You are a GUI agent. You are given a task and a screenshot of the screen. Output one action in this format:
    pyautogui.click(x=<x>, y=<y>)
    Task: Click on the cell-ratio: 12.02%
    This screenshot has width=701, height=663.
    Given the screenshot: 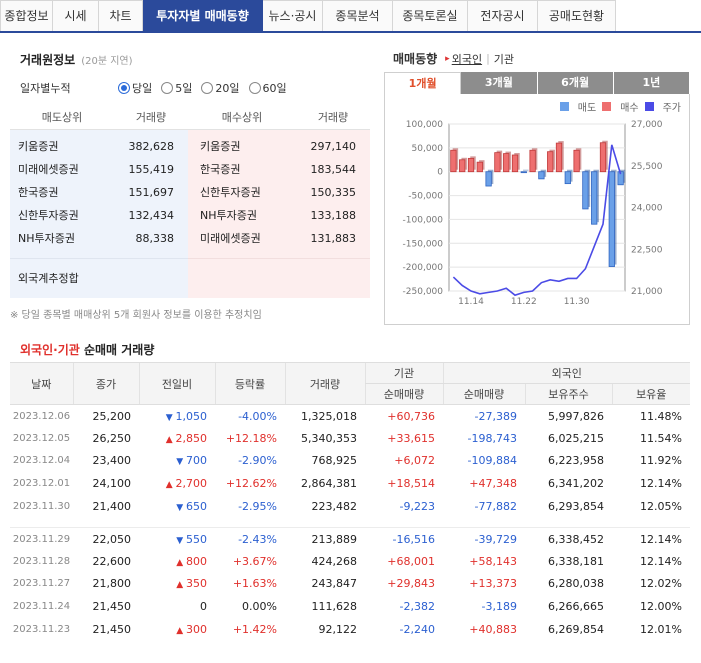 What is the action you would take?
    pyautogui.click(x=661, y=584)
    